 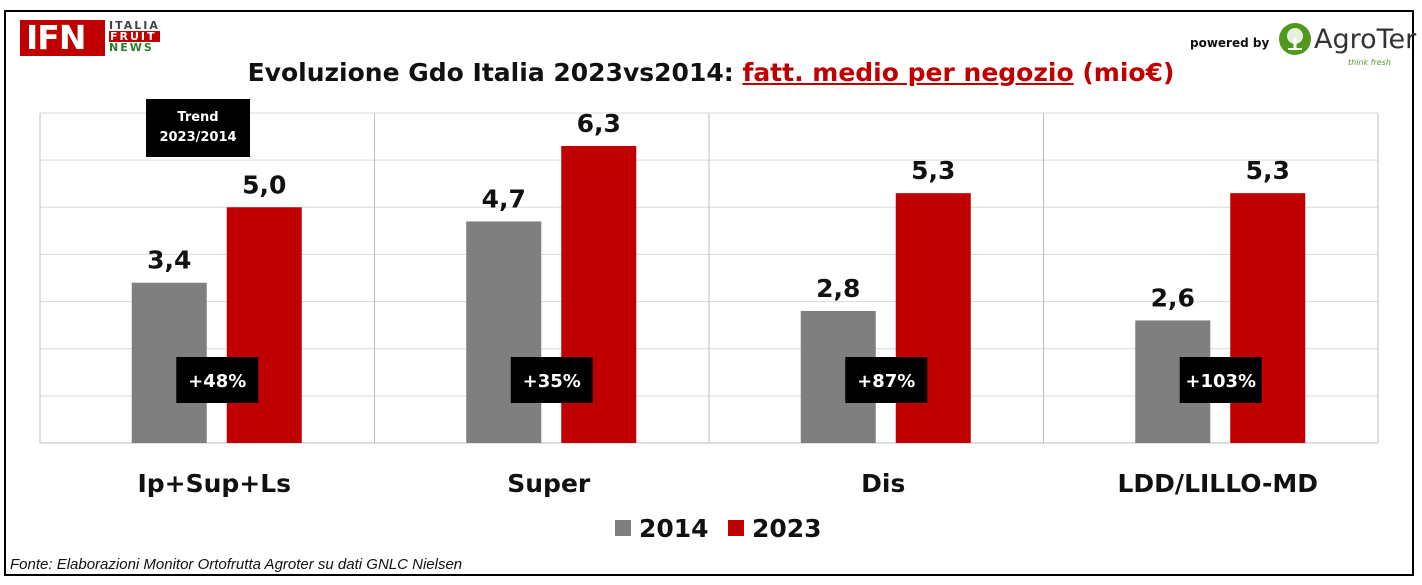 I want to click on ifn-logo-wordmark: ITALIA FRUIT NEWS, so click(x=134, y=36).